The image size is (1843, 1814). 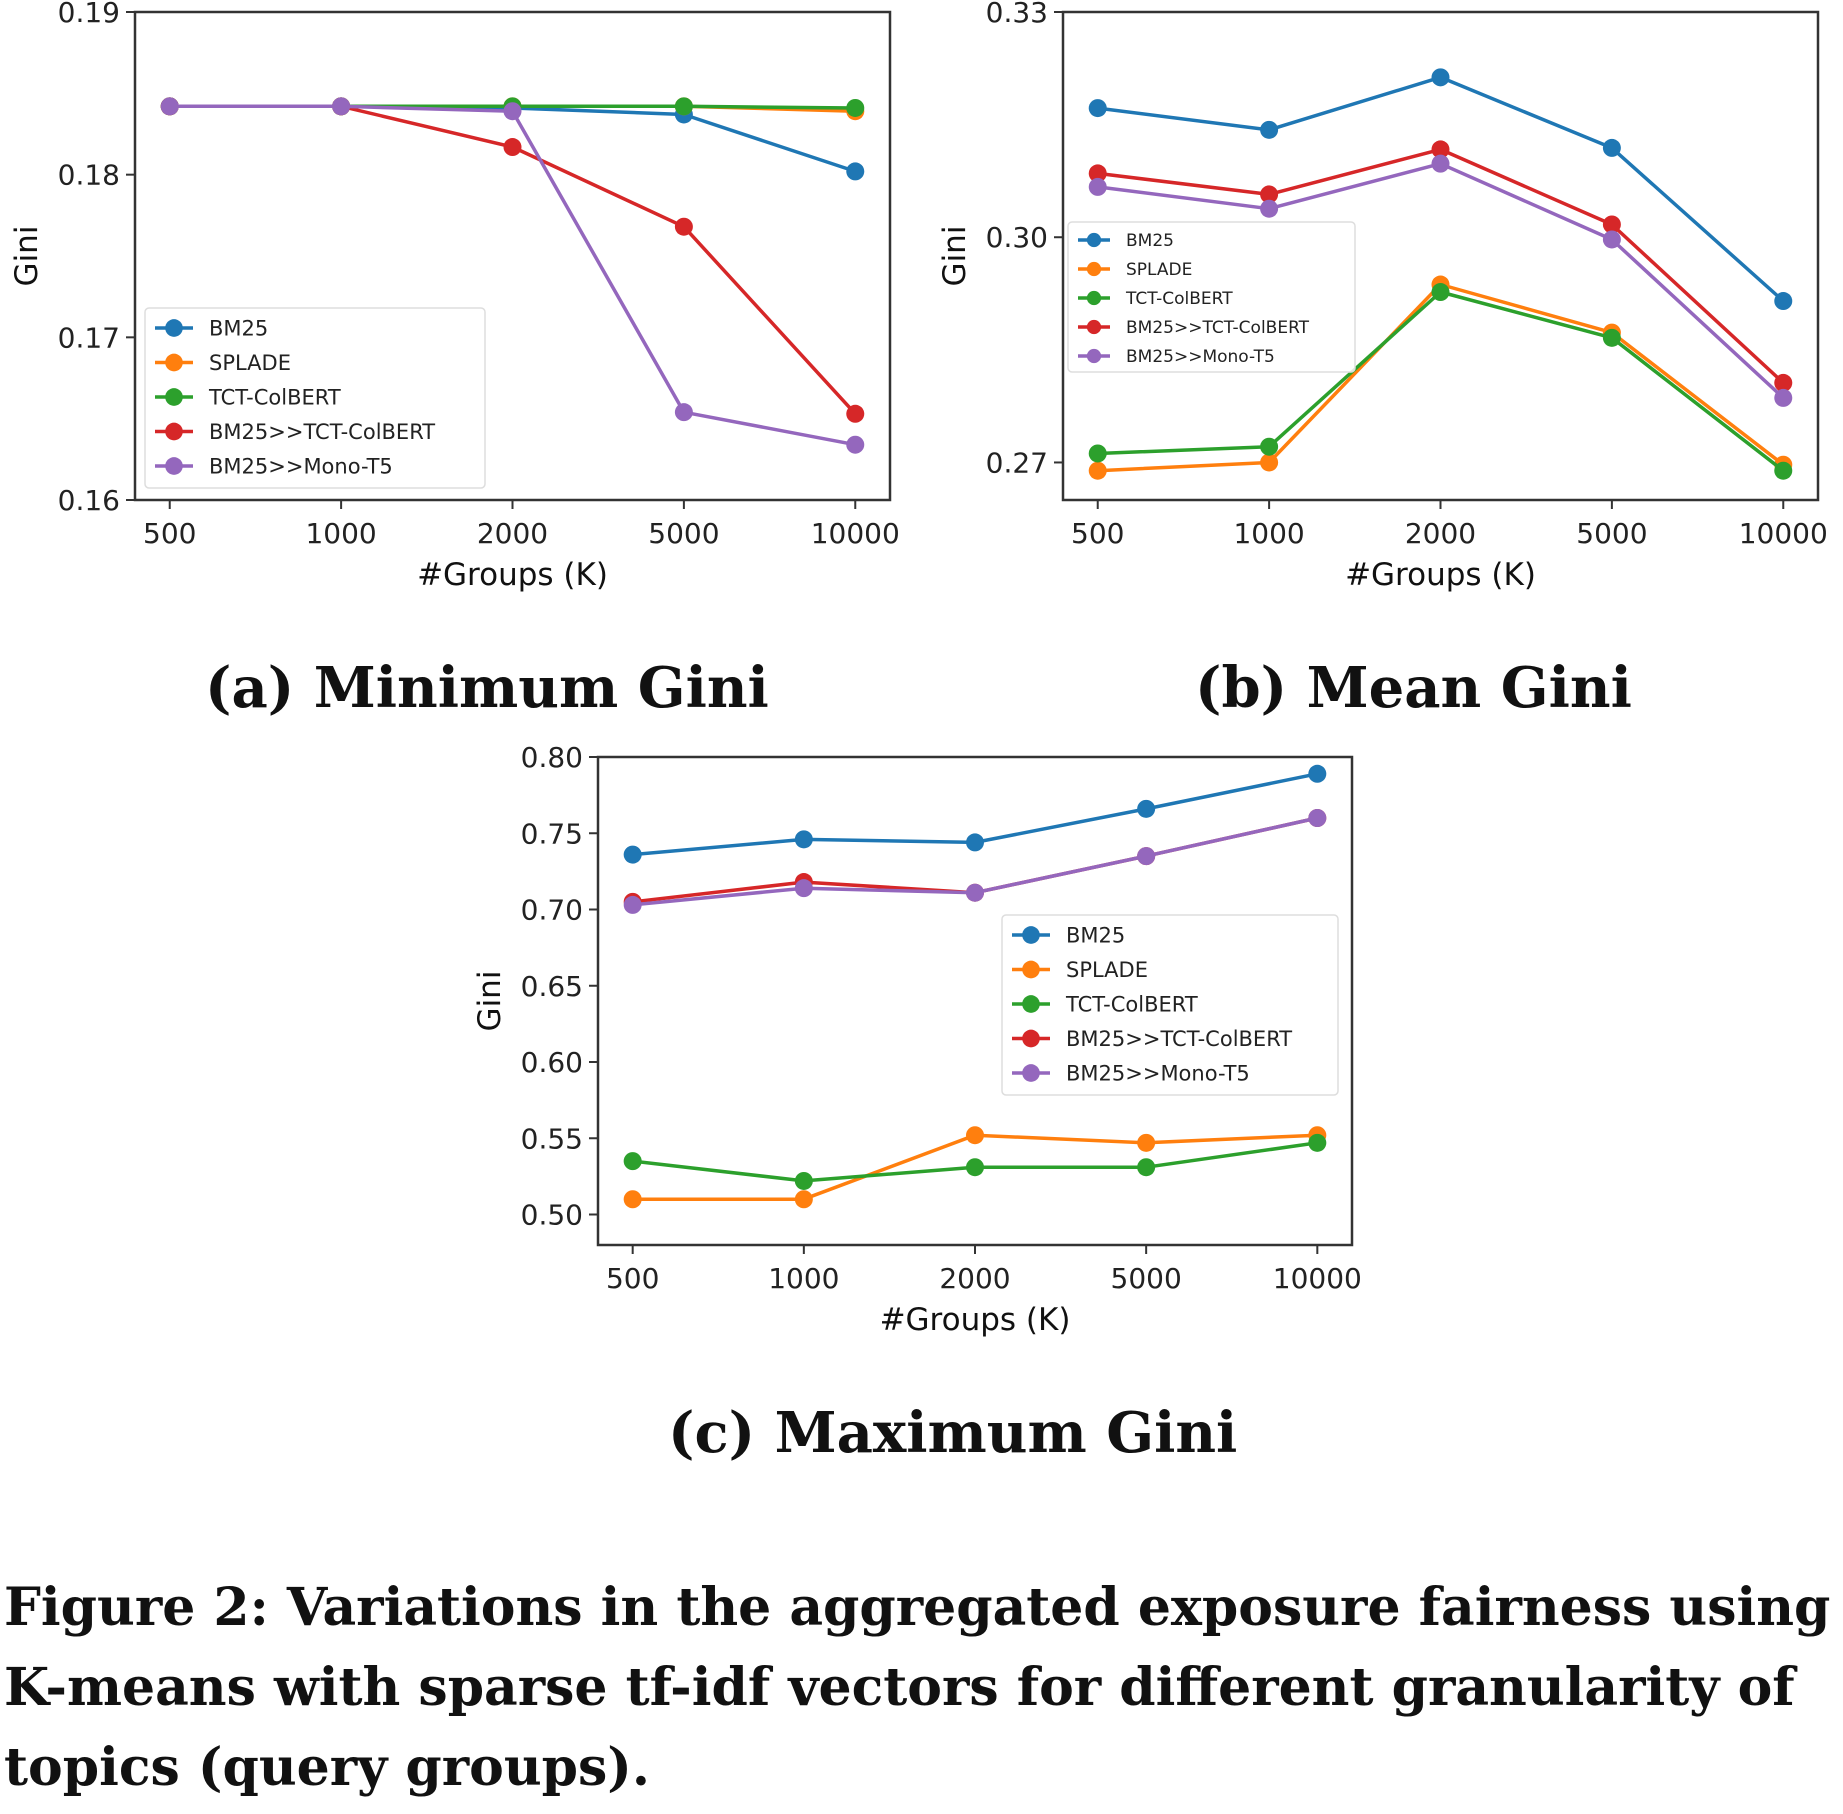 I want to click on y-tick-label: 0.30, so click(x=1017, y=237).